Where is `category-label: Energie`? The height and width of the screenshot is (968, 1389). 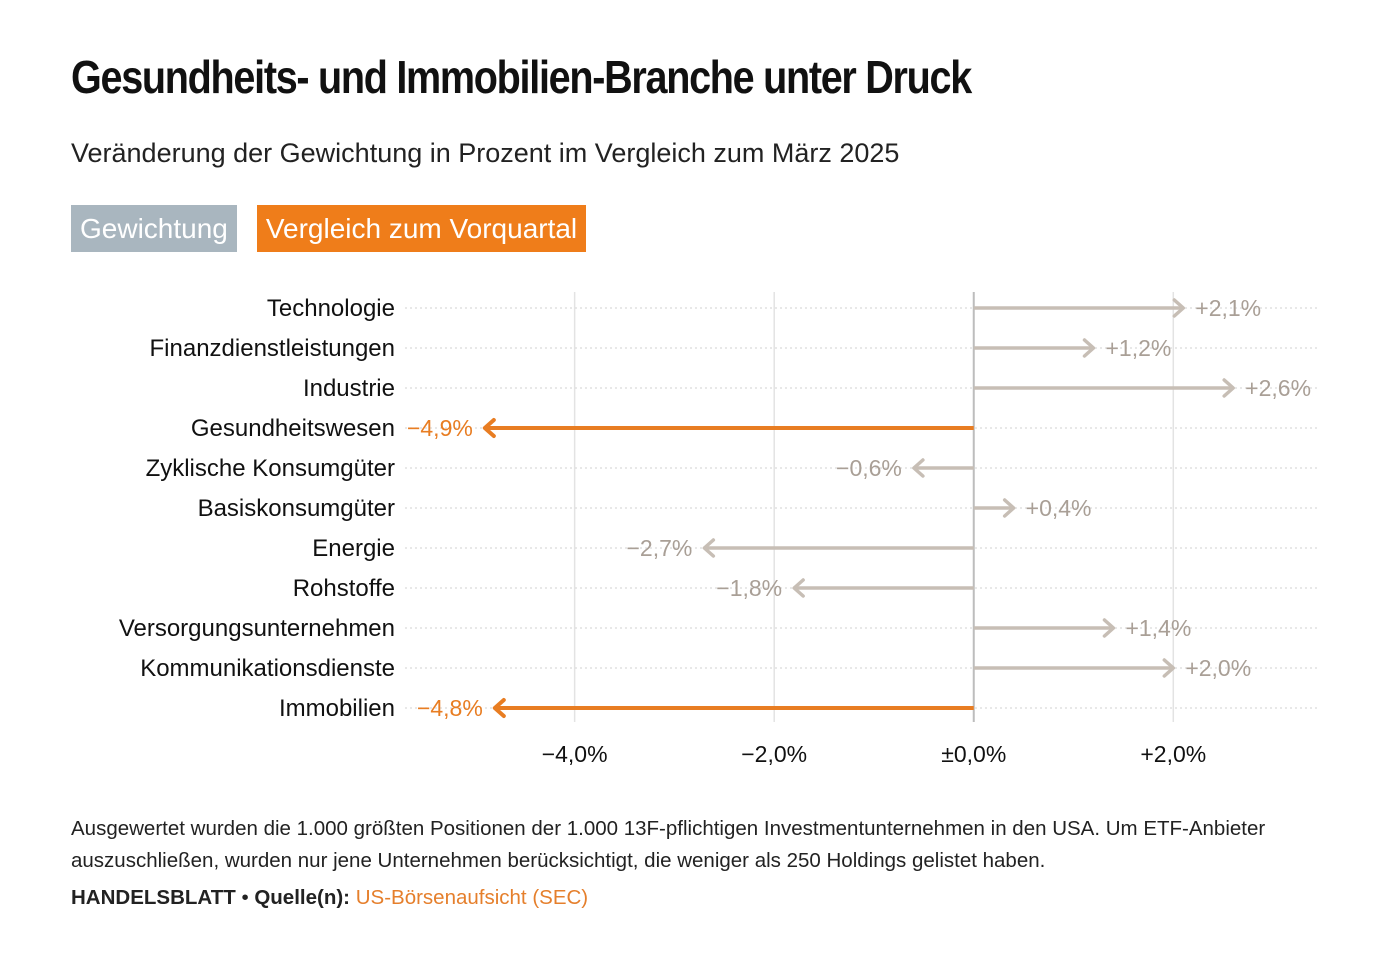 category-label: Energie is located at coordinates (353, 548).